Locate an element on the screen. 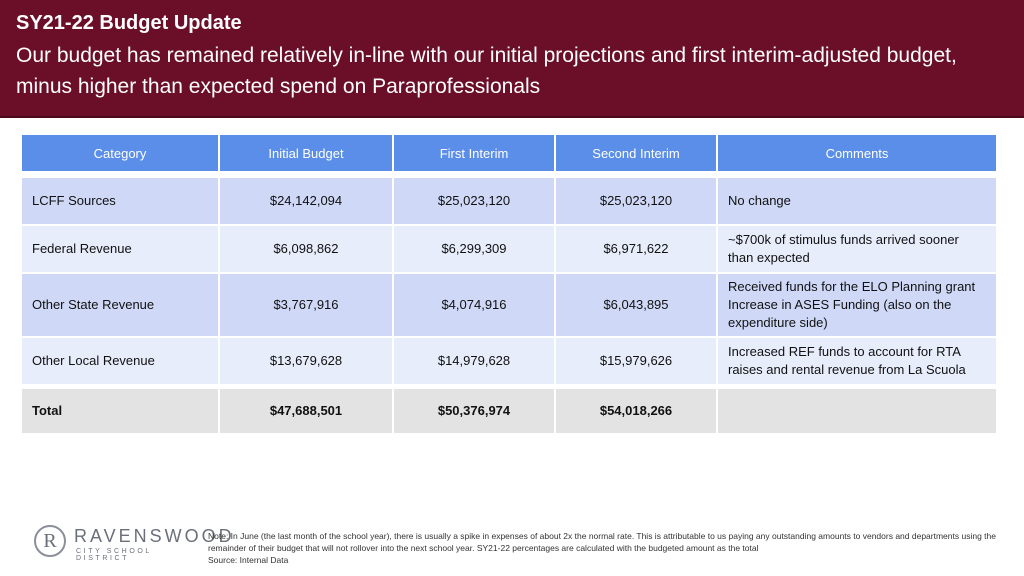  cell-initial-budget: $13,679,628 is located at coordinates (306, 362).